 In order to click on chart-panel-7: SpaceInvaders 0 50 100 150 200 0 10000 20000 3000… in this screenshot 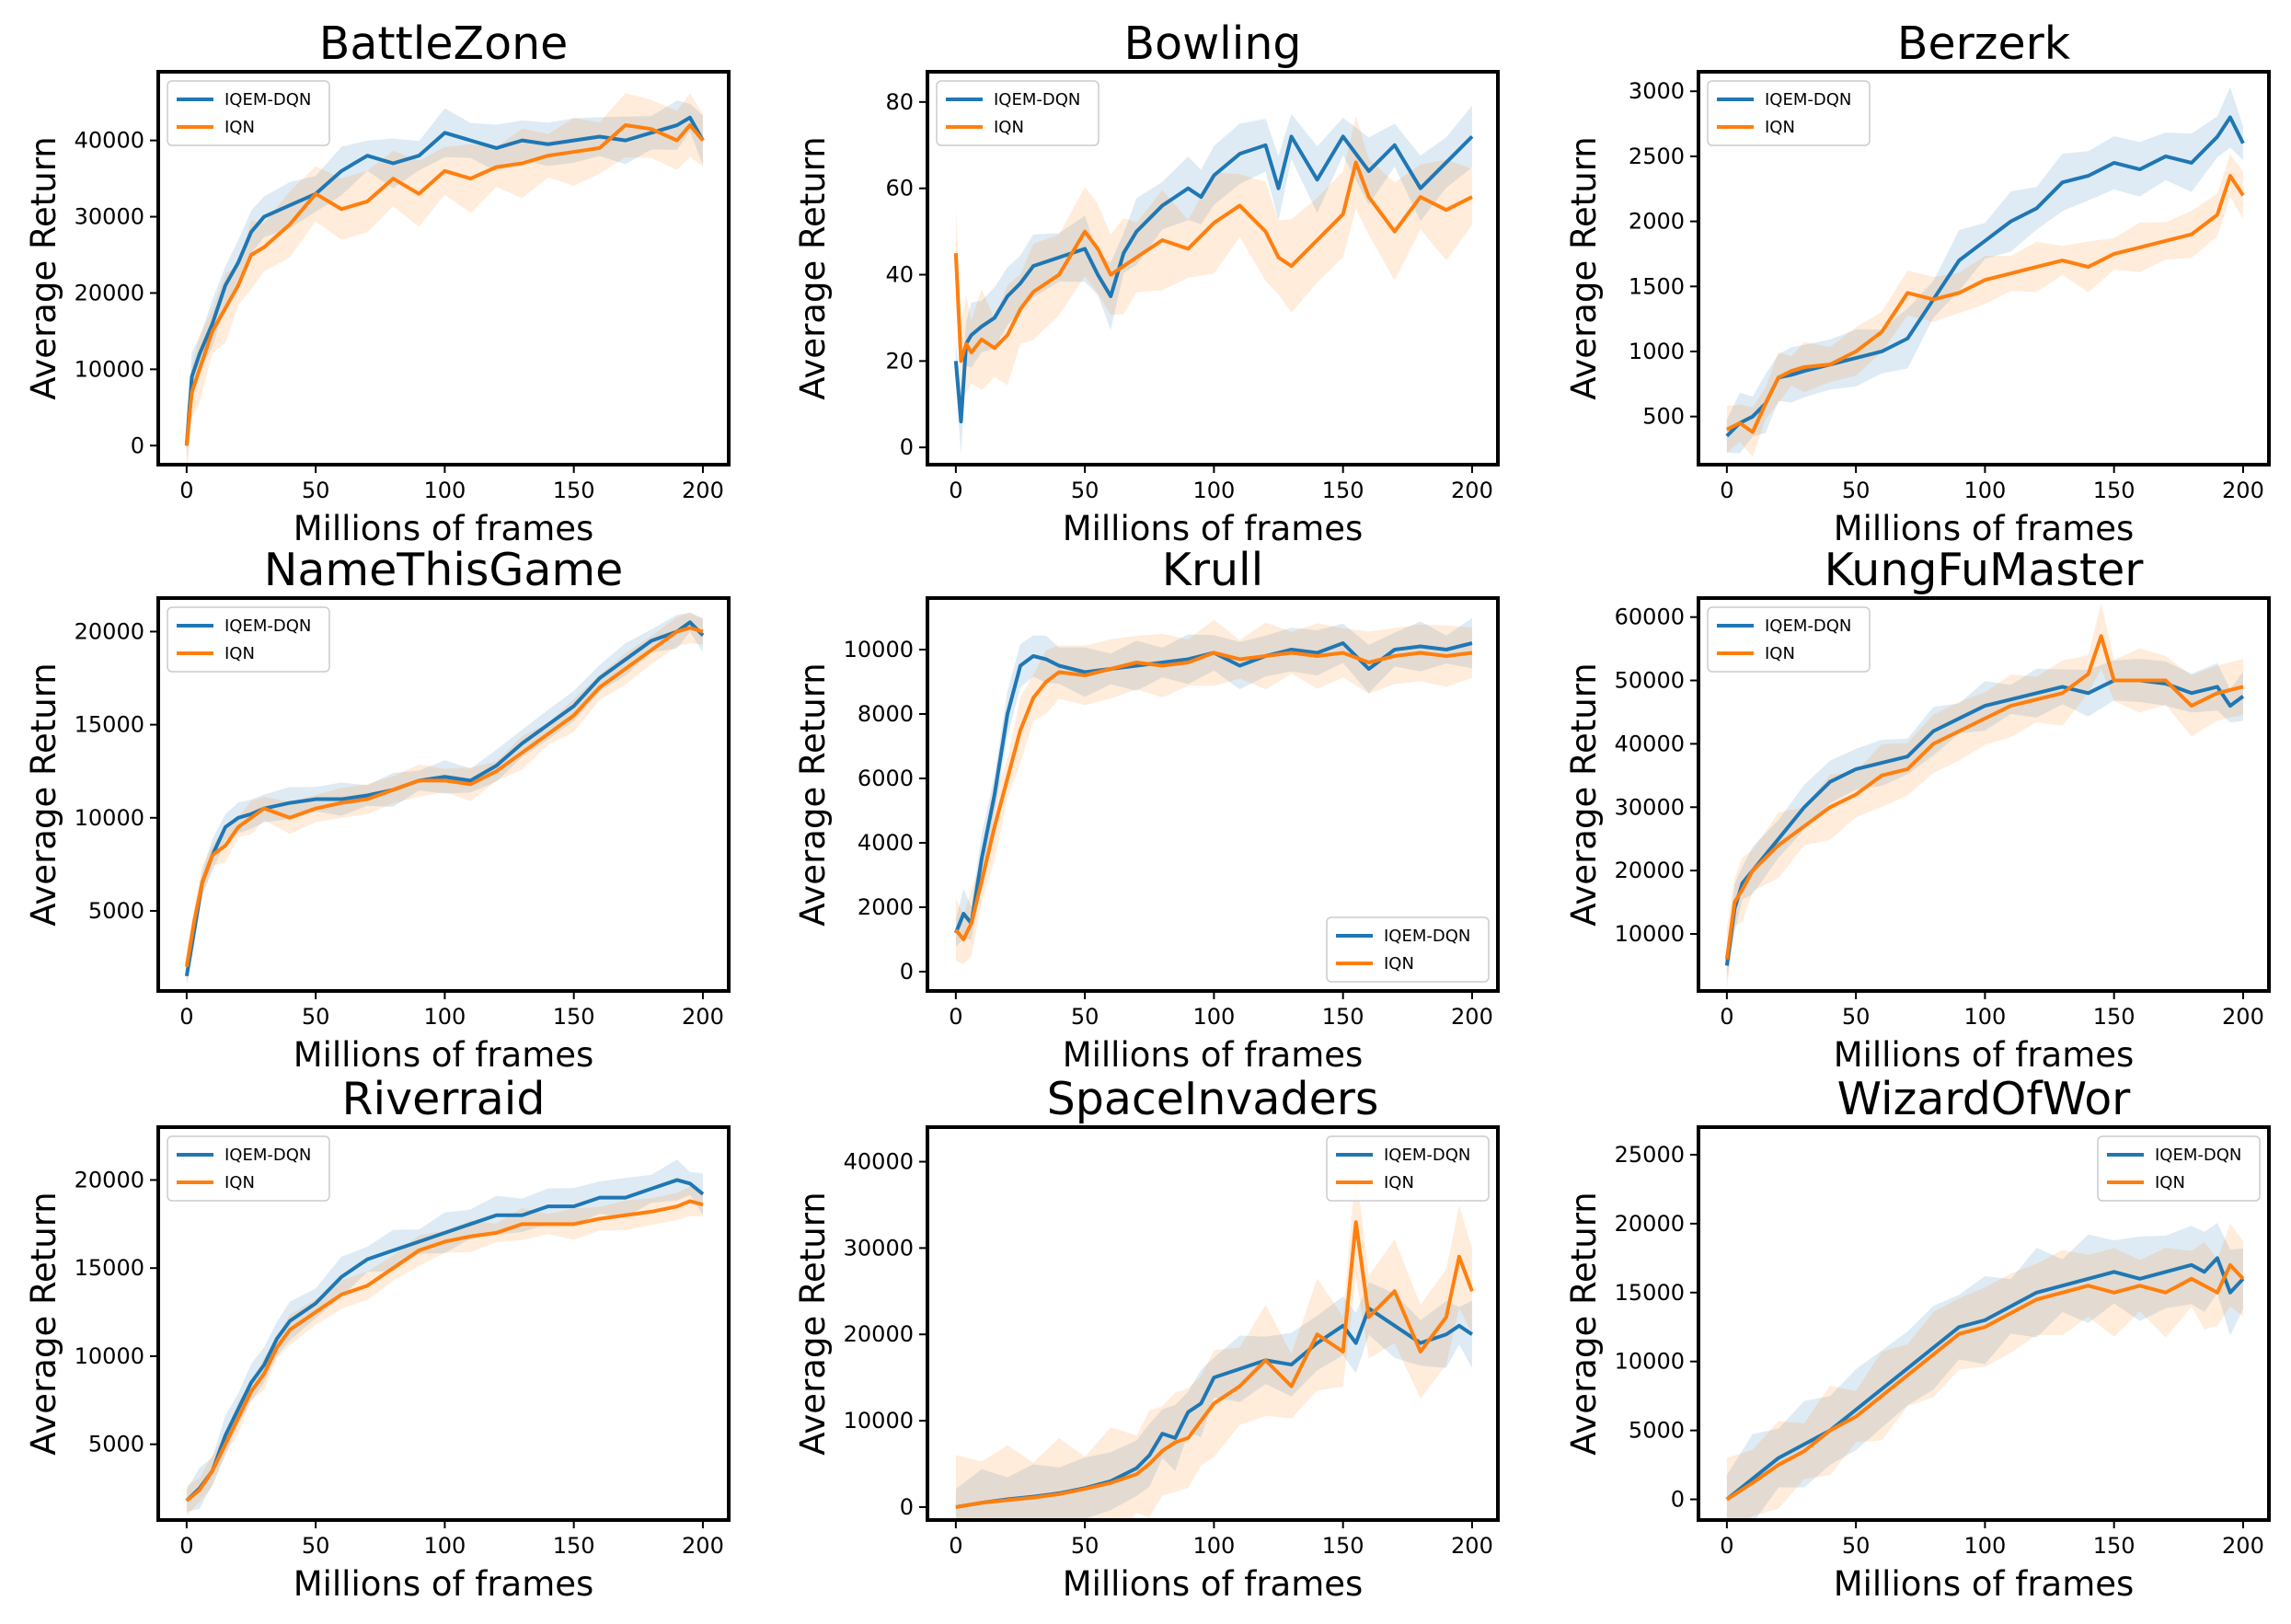, I will do `click(1146, 1338)`.